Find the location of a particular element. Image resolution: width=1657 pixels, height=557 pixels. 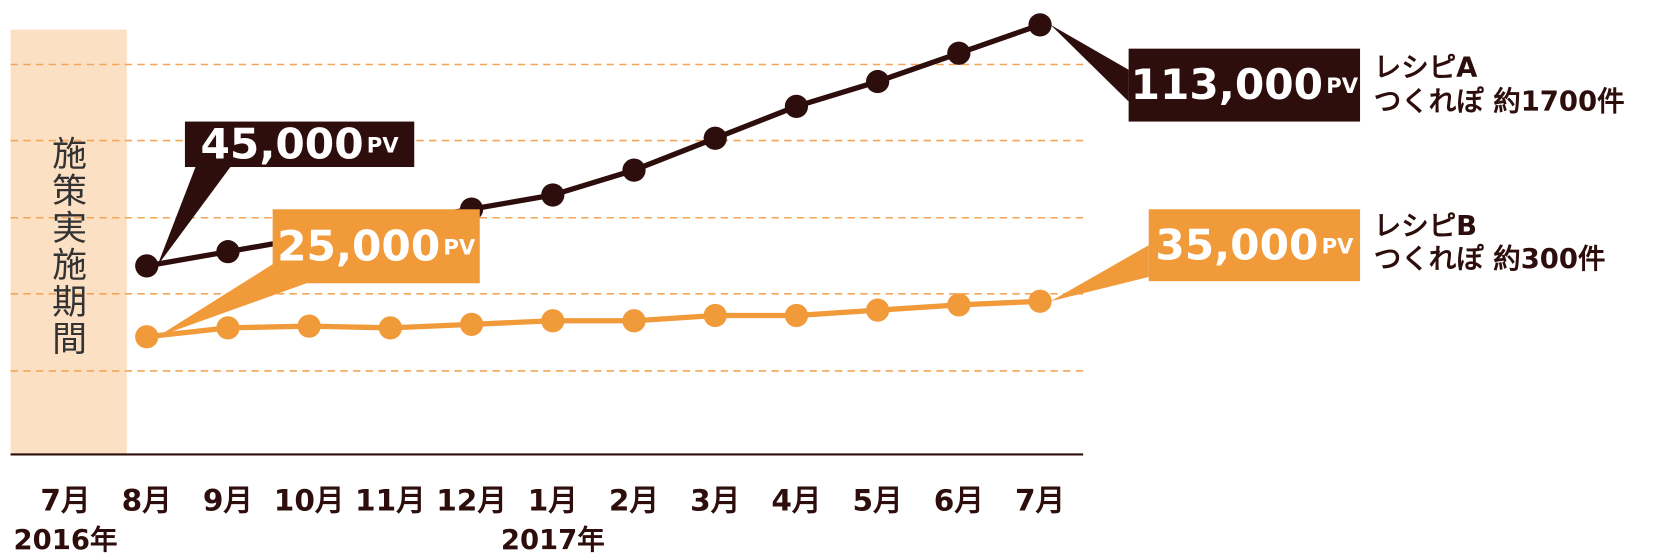

value-label-number: 25,000 is located at coordinates (358, 245).